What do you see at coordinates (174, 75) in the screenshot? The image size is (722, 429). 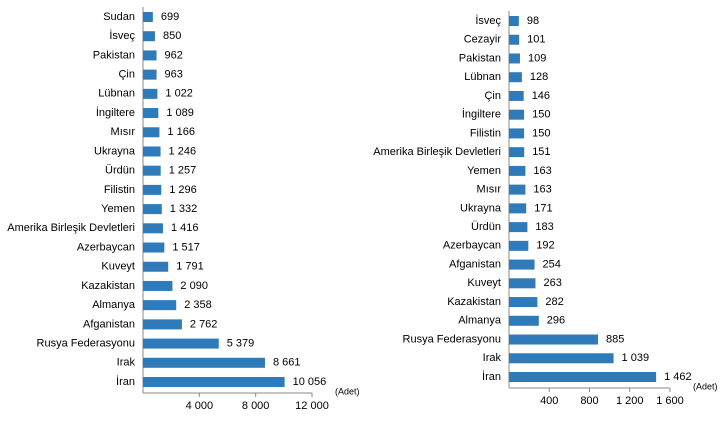 I see `value-label: 963` at bounding box center [174, 75].